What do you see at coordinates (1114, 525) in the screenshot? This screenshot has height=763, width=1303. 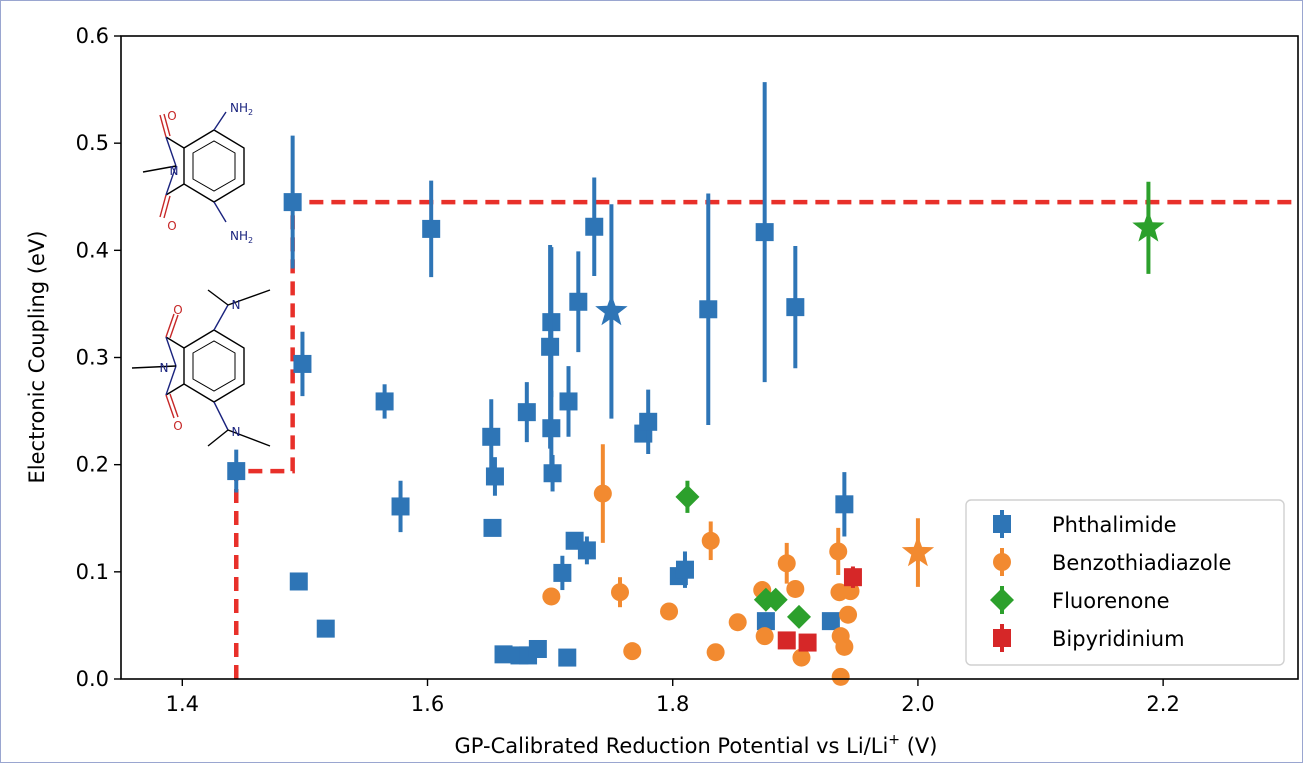 I see `legend-label: Phthalimide` at bounding box center [1114, 525].